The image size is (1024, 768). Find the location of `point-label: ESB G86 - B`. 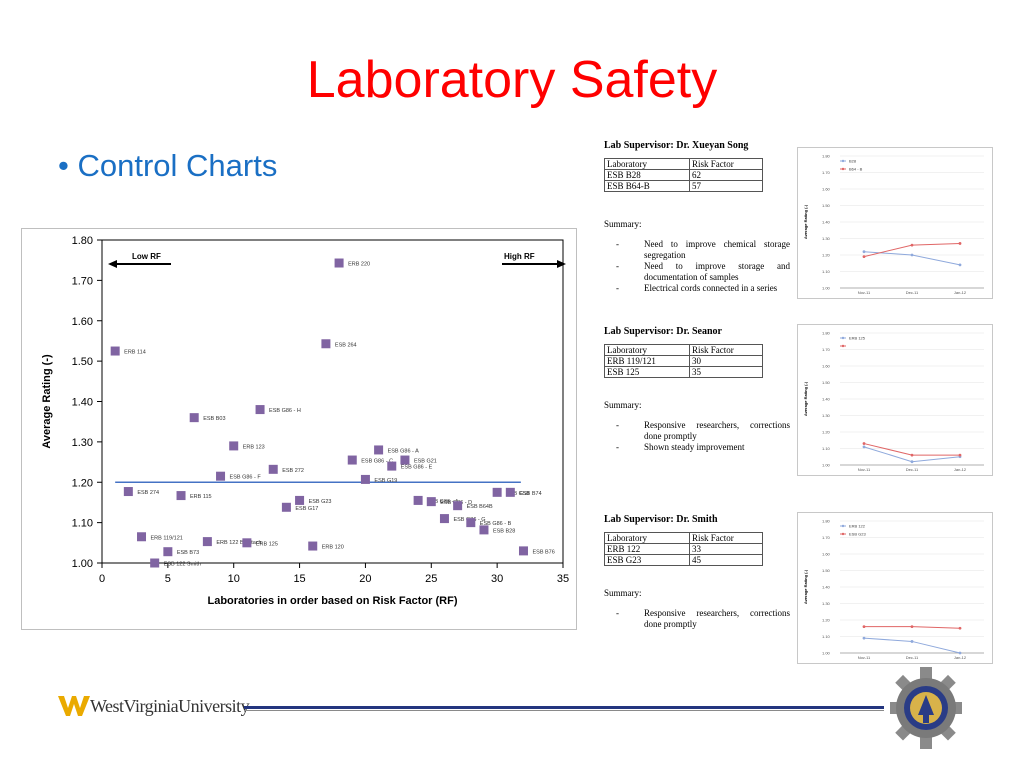

point-label: ESB G86 - B is located at coordinates (496, 524).